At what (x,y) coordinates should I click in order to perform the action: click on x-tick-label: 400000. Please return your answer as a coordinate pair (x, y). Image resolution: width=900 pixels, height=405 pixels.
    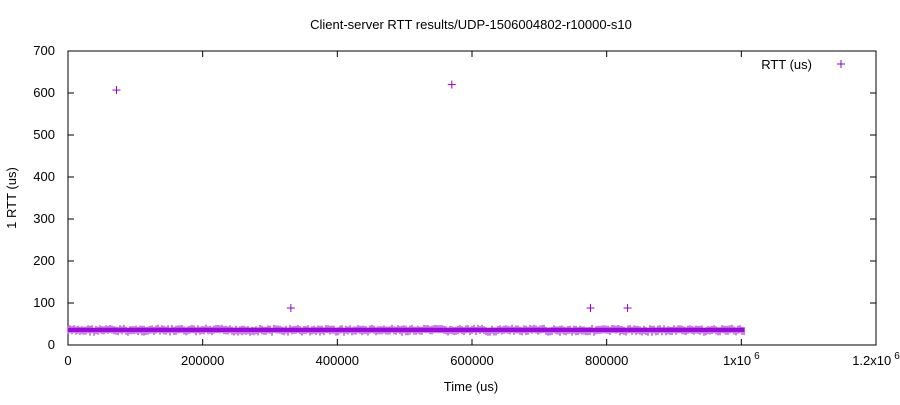
    Looking at the image, I should click on (337, 360).